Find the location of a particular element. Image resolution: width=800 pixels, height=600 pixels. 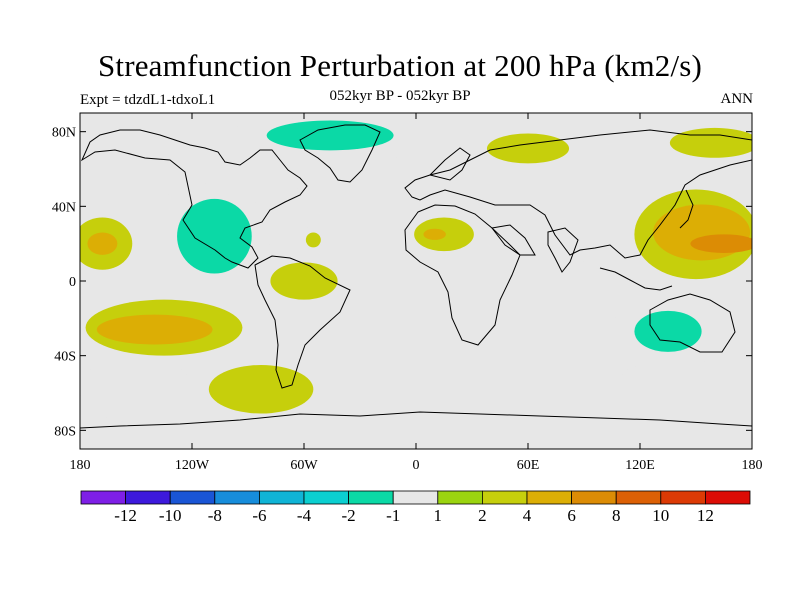

chart-subtitle: 052kyr BP - 052kyr BP is located at coordinates (400, 96).